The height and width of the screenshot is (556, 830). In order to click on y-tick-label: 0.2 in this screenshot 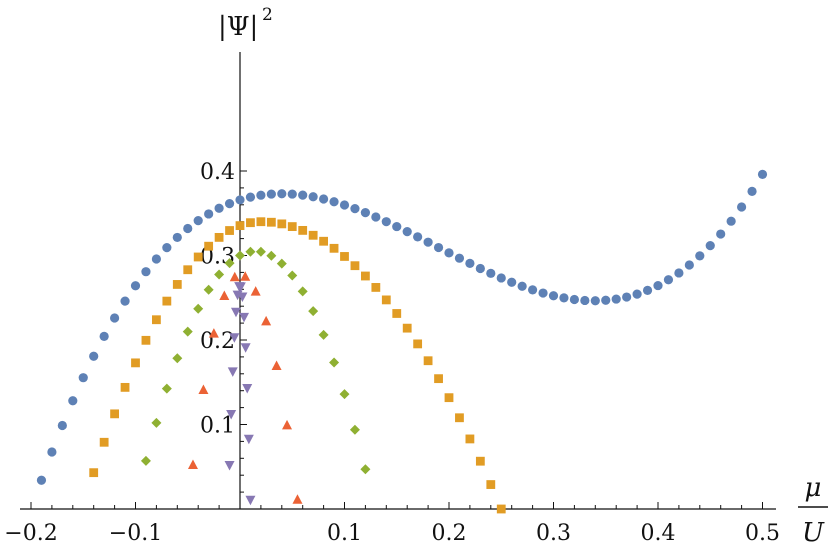, I will do `click(217, 341)`.